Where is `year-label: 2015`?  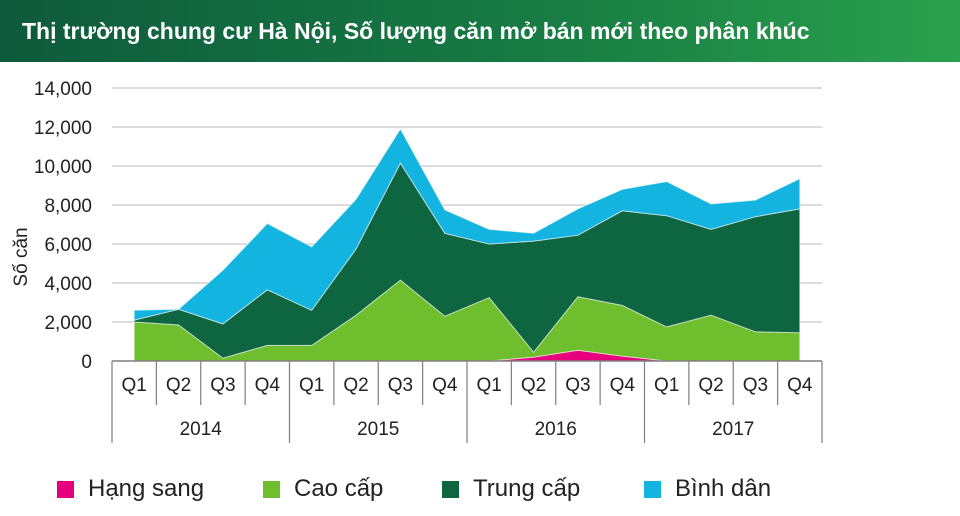 year-label: 2015 is located at coordinates (378, 429).